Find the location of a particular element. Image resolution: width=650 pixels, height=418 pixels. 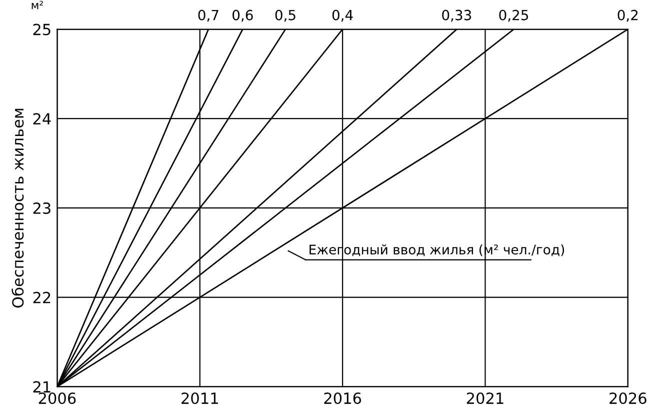

series-label: 0,33 is located at coordinates (457, 16).